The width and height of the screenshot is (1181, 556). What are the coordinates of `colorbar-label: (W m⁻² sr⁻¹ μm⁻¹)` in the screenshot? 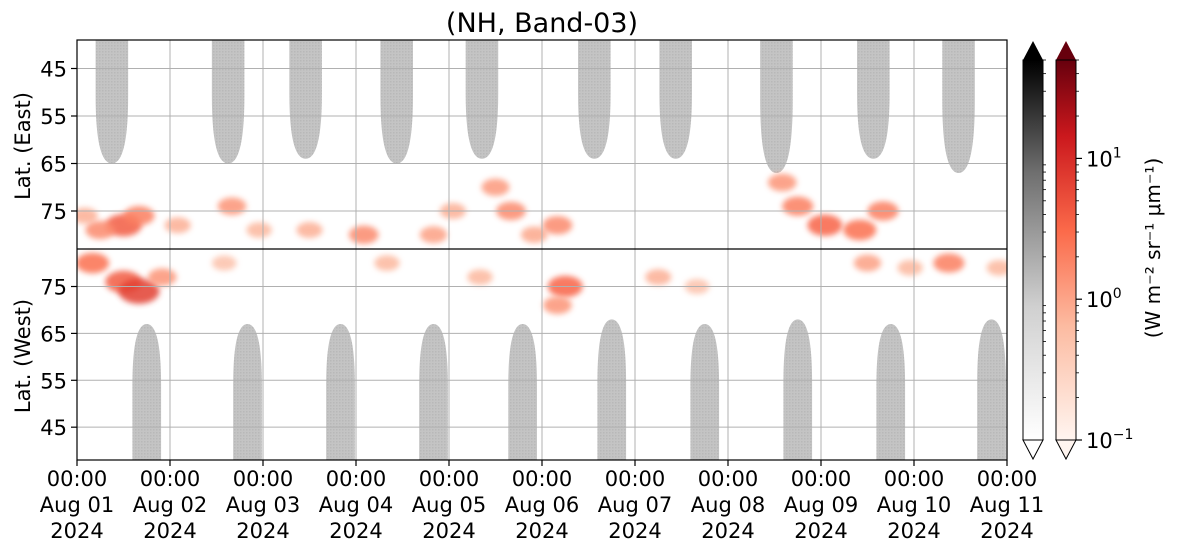 It's located at (1153, 248).